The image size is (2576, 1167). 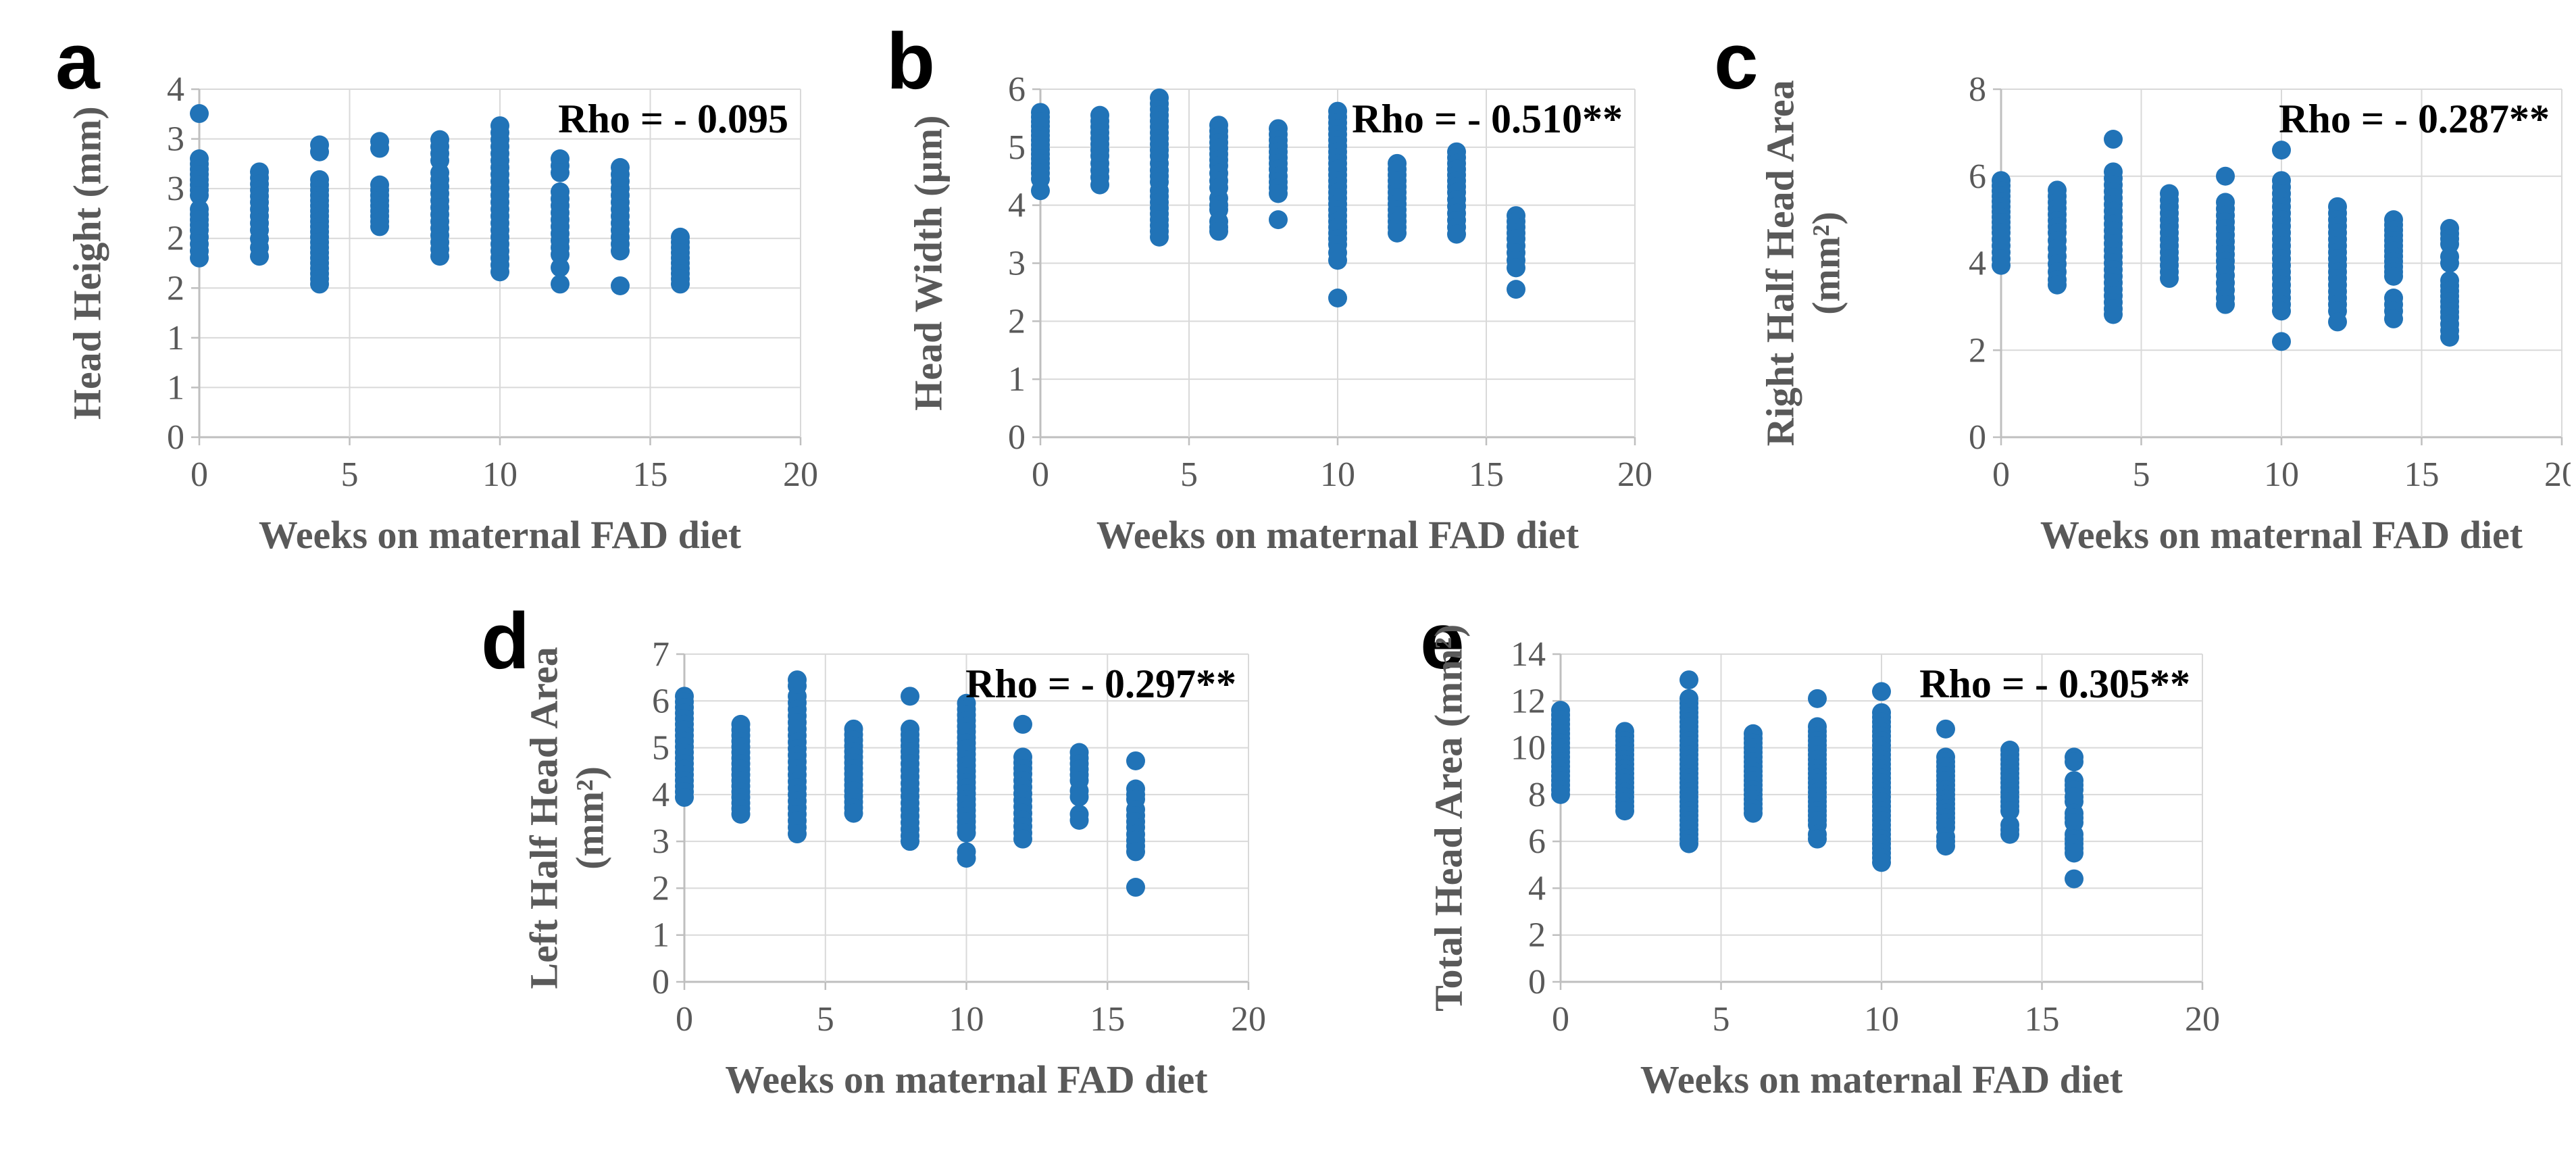 I want to click on tick-label: 7, so click(x=661, y=654).